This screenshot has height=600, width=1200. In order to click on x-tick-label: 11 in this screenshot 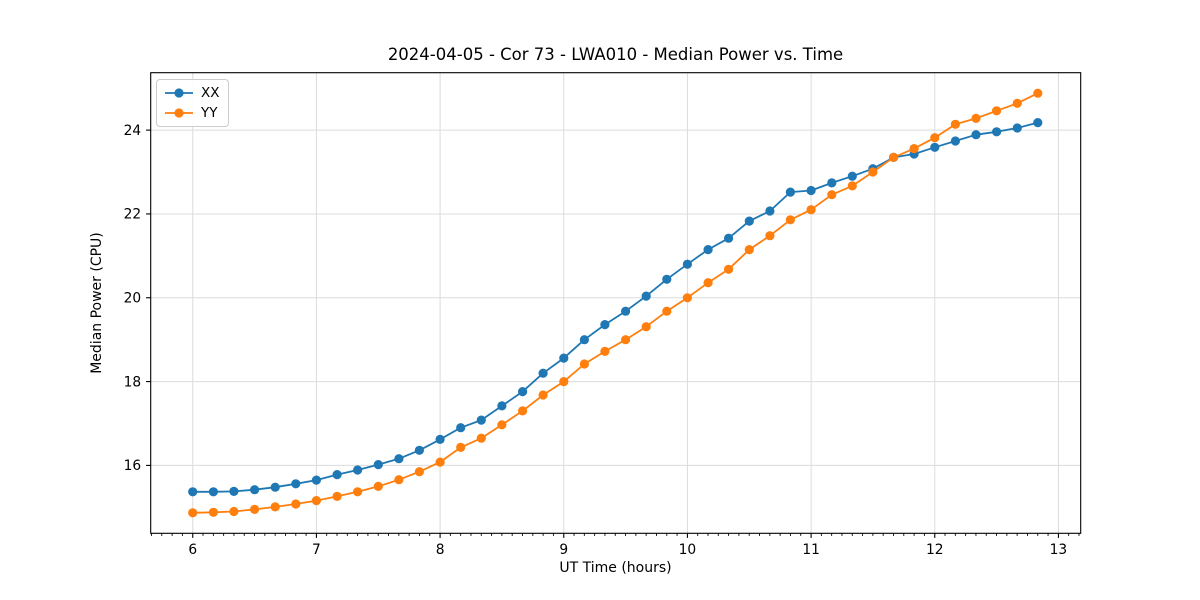, I will do `click(811, 550)`.